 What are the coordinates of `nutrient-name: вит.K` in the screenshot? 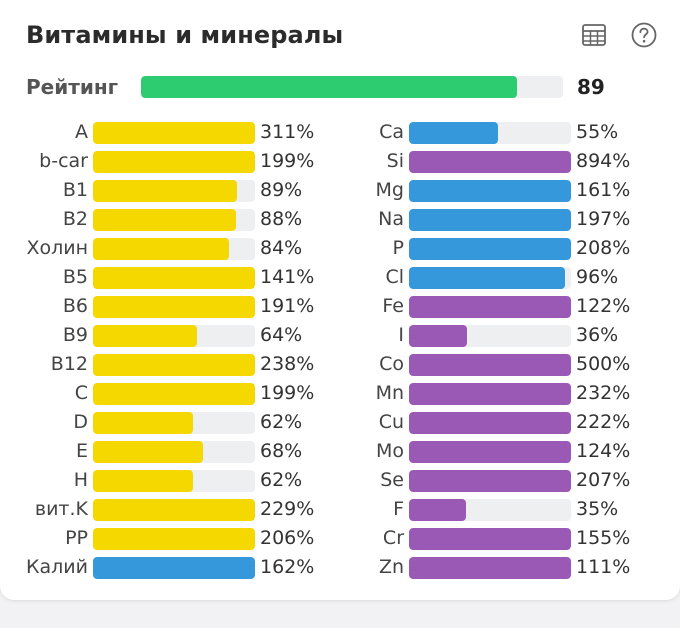 It's located at (61, 509).